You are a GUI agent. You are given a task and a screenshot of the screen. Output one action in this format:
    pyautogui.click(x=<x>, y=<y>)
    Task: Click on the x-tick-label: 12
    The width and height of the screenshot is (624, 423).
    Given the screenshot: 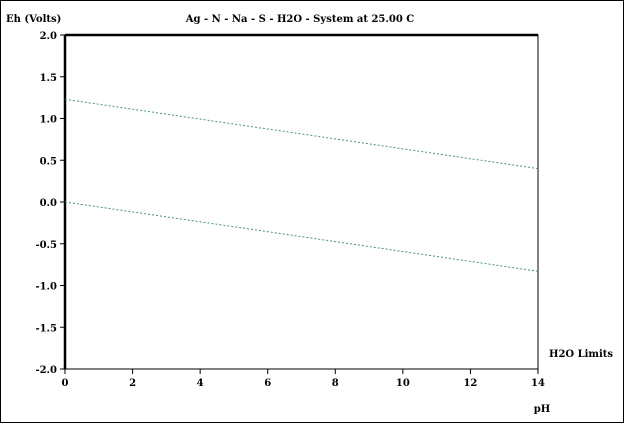 What is the action you would take?
    pyautogui.click(x=470, y=383)
    